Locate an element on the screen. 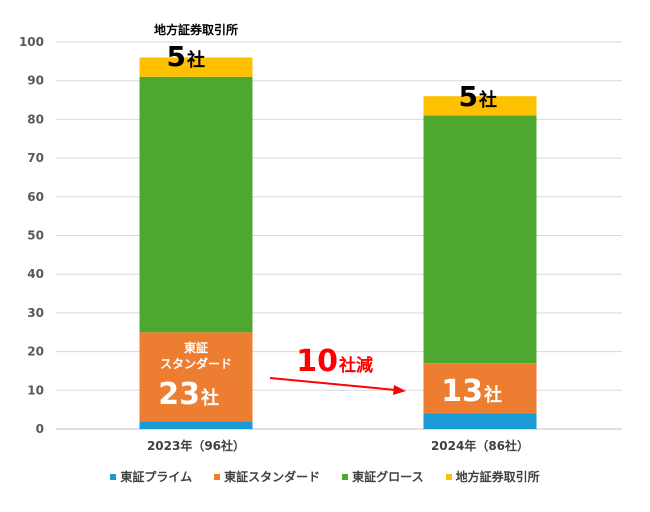  legend-item: 東証グロース is located at coordinates (383, 476).